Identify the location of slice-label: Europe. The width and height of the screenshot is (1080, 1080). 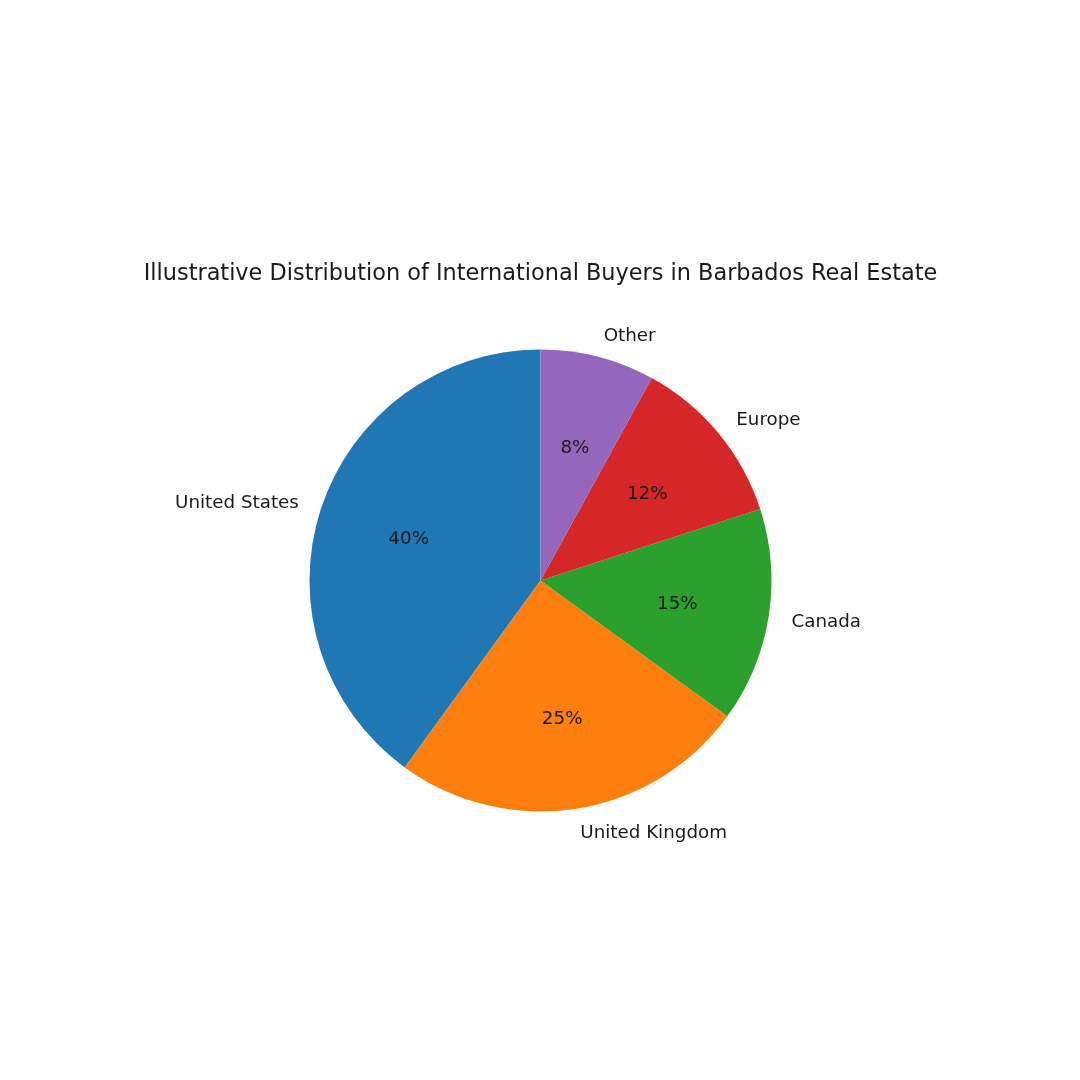
(768, 419).